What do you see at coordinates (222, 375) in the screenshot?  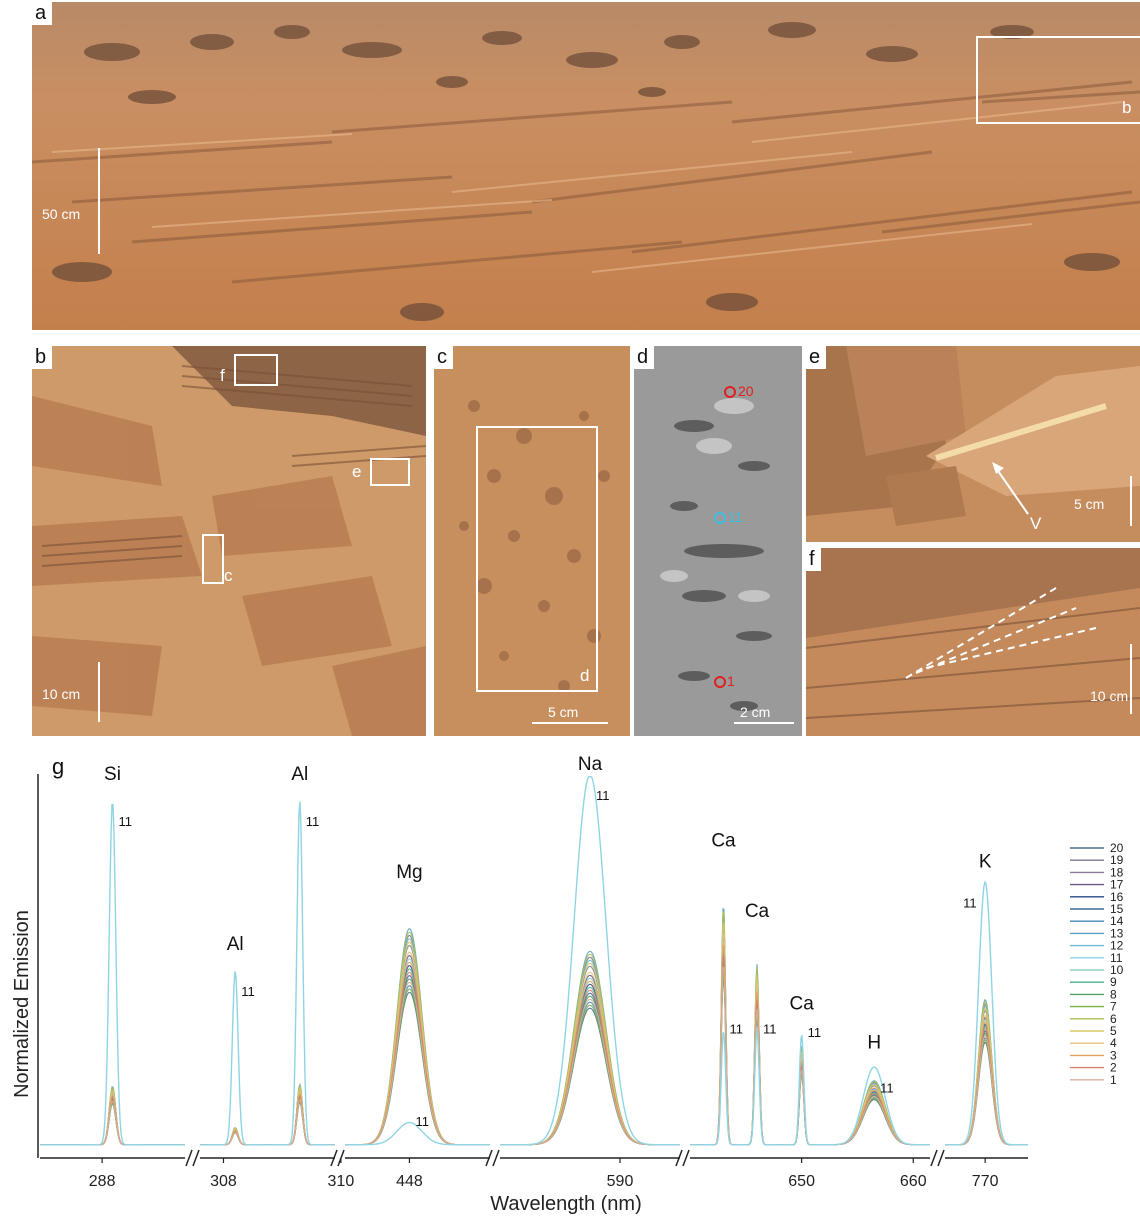 I see `inset-box-f-label: f` at bounding box center [222, 375].